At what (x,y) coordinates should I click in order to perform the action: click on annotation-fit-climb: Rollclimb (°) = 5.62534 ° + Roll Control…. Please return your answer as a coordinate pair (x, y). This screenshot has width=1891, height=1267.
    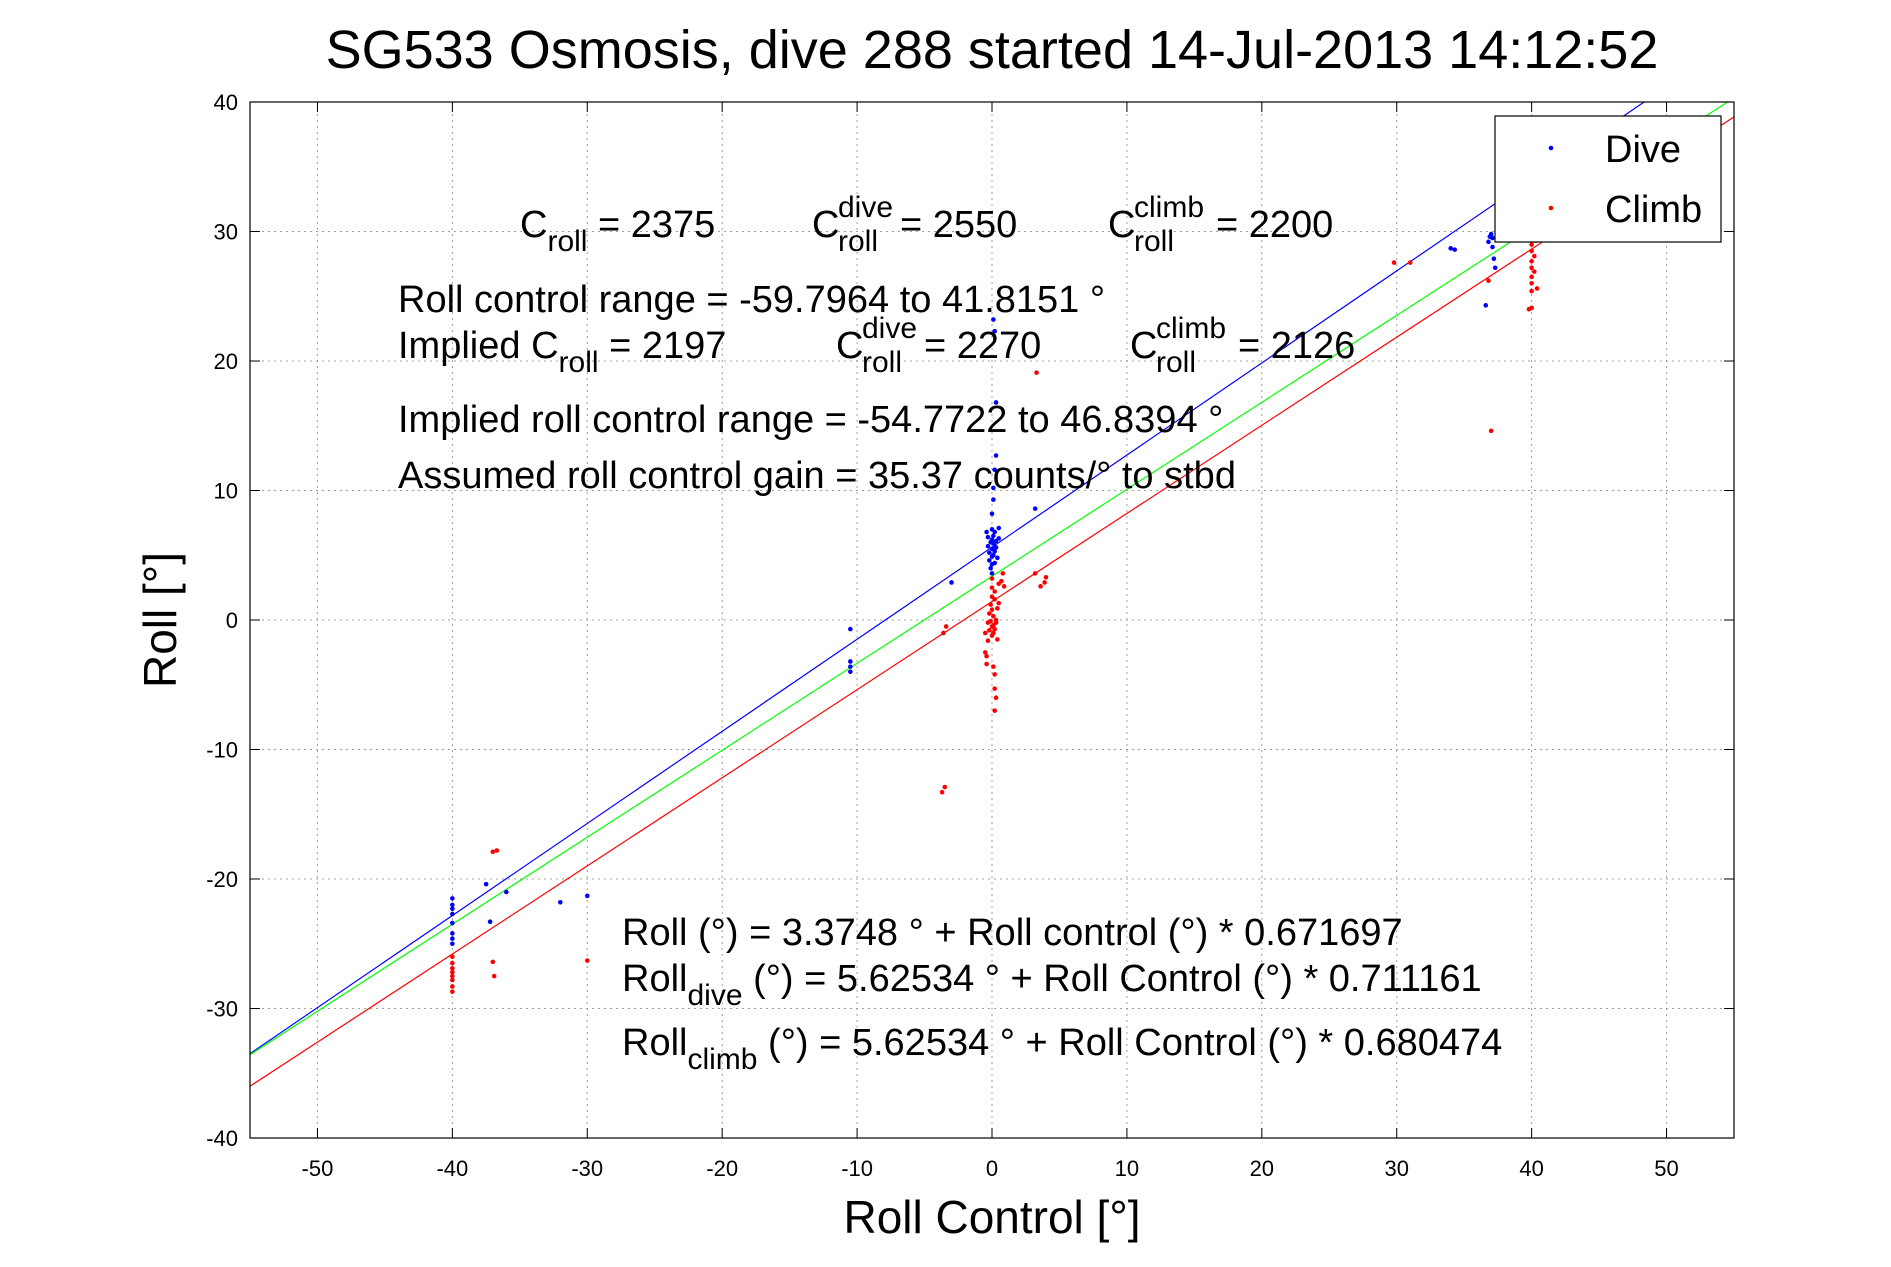
    Looking at the image, I should click on (1062, 1049).